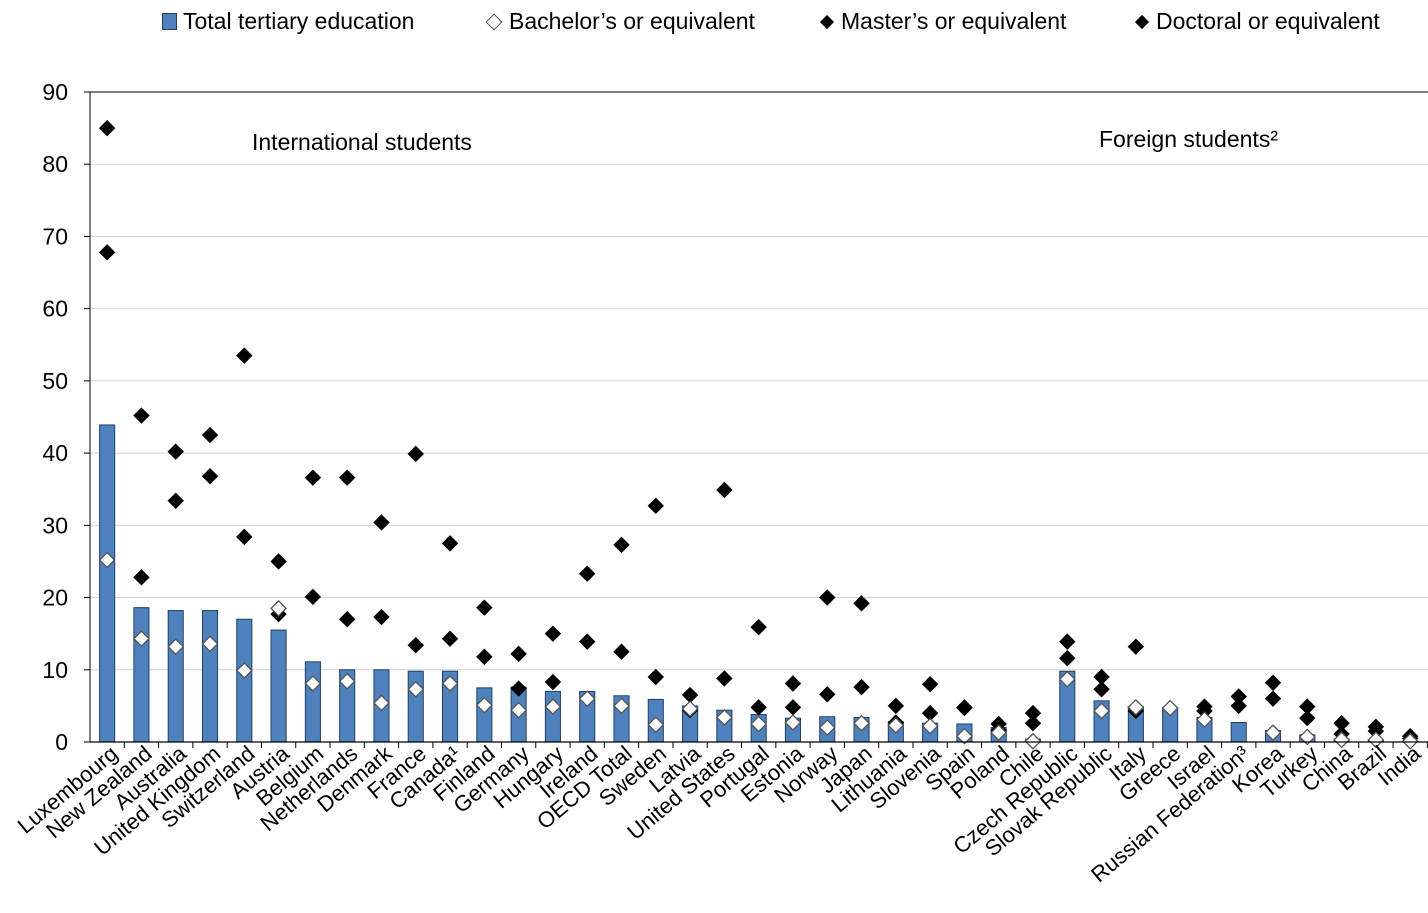 This screenshot has height=913, width=1428. I want to click on legend-item-bachelor: Bachelor’s or equivalent, so click(619, 21).